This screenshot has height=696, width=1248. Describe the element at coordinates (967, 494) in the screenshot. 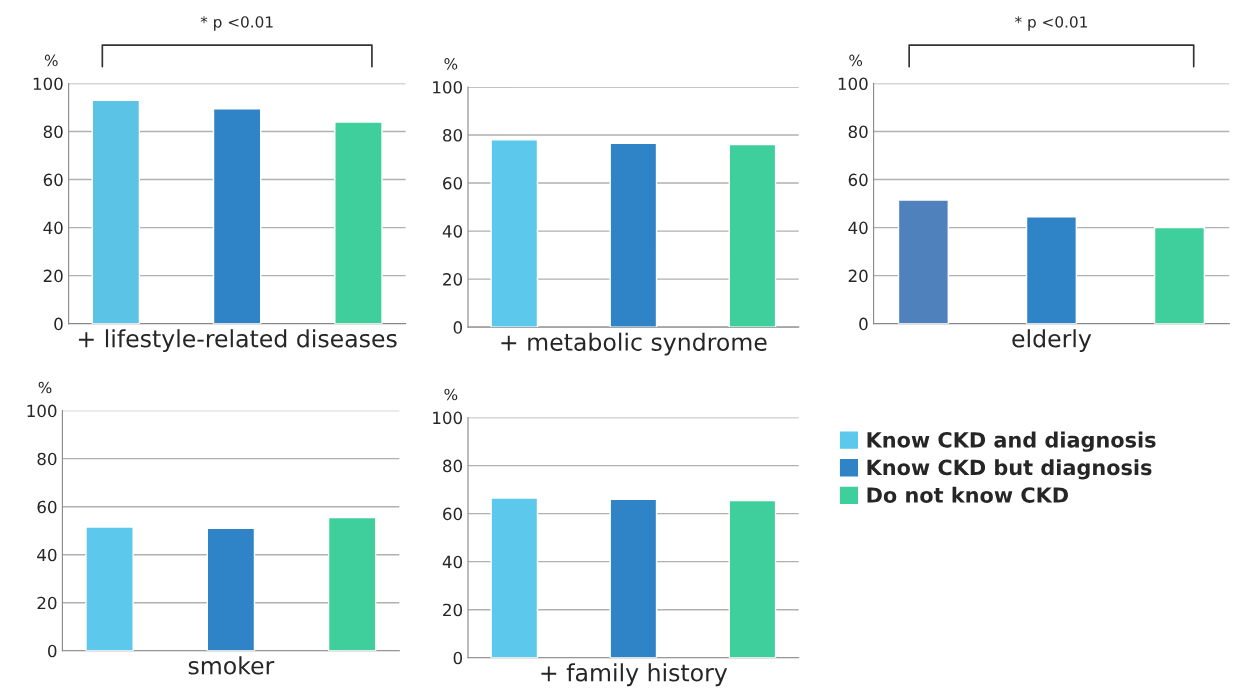

I see `legend-label: Do not know CKD` at that location.